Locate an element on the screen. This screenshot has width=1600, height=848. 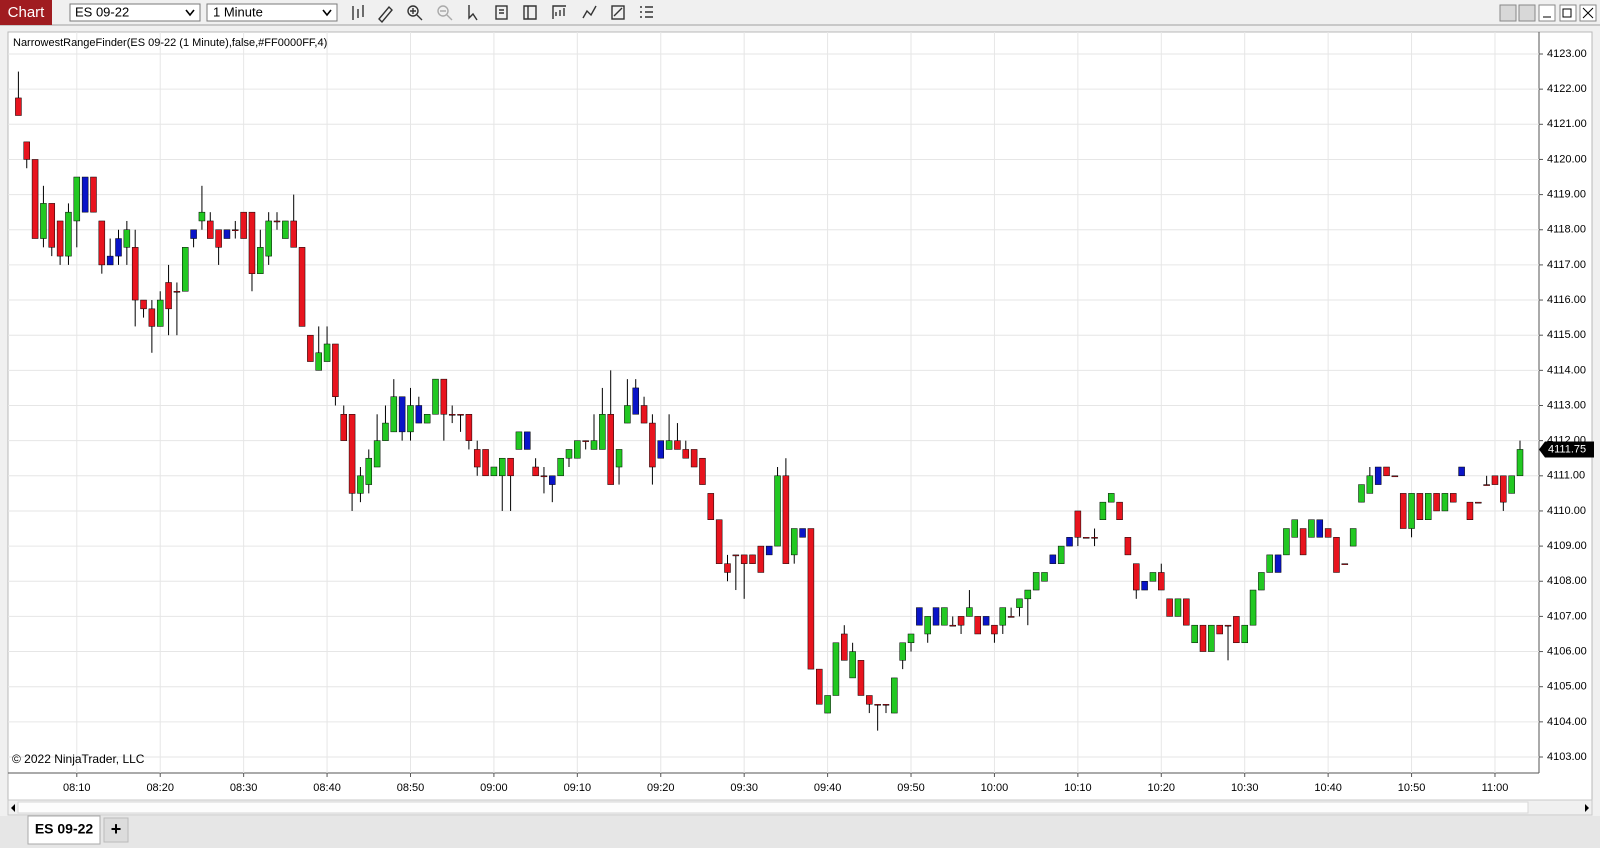
y-tick-label: 4121.00 is located at coordinates (1567, 124).